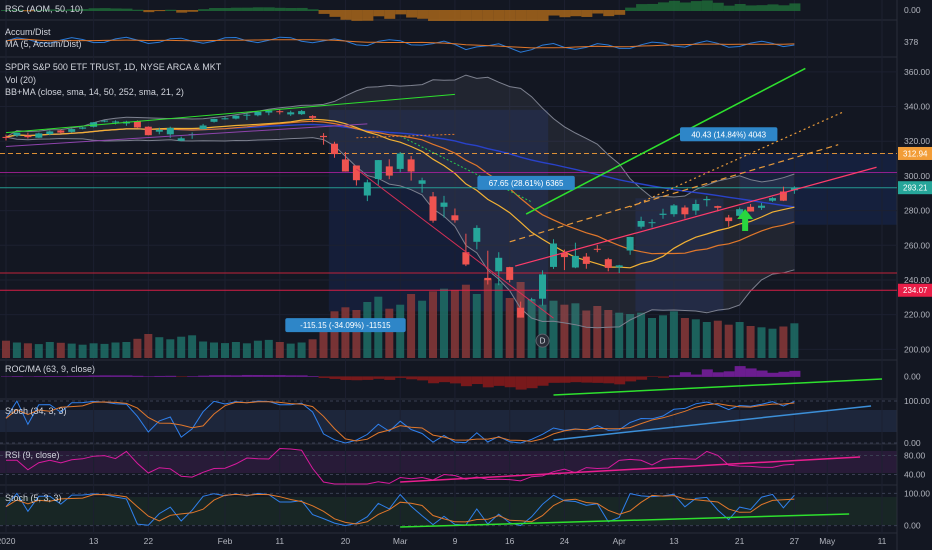  Describe the element at coordinates (917, 315) in the screenshot. I see `price-tick-label: 220.00` at that location.